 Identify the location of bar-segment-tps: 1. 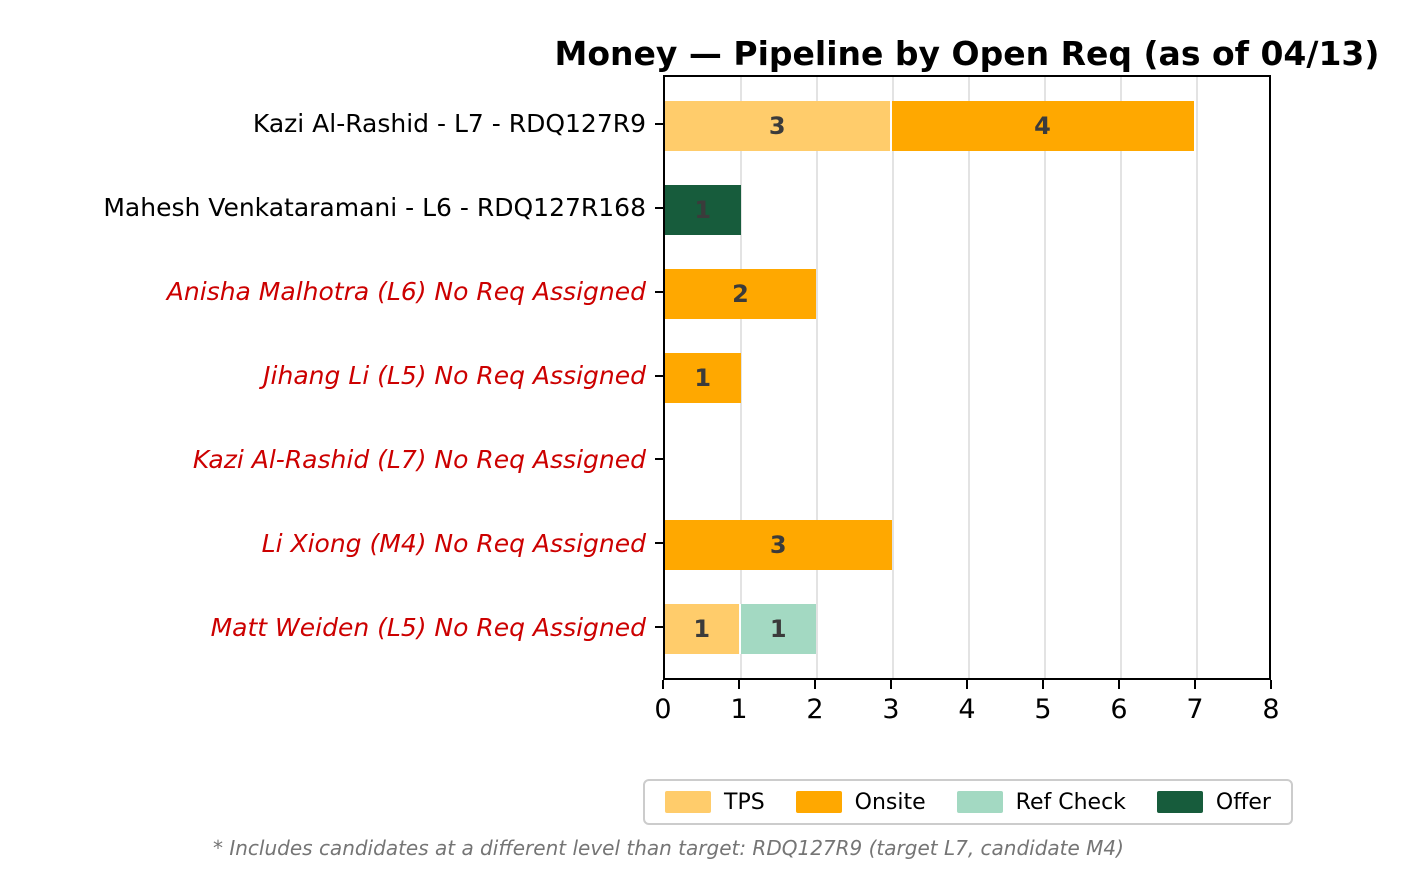
(703, 629).